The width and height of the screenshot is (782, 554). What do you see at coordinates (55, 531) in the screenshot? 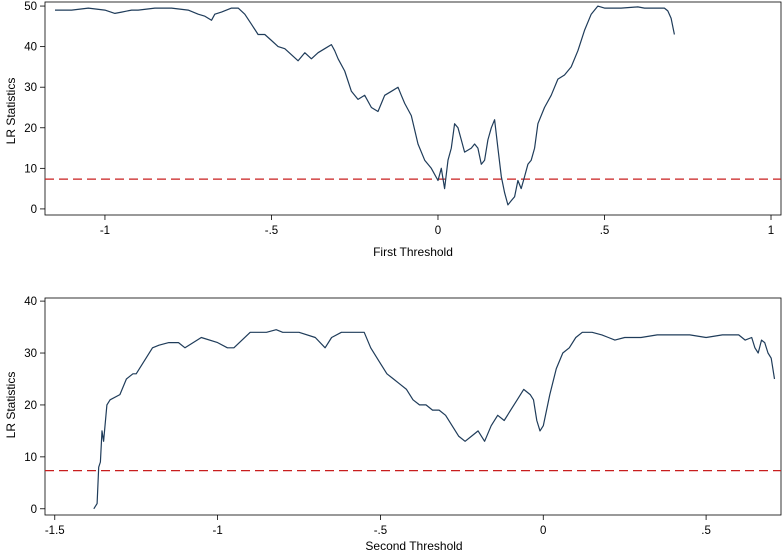
I see `x-tick-label: -1.5` at bounding box center [55, 531].